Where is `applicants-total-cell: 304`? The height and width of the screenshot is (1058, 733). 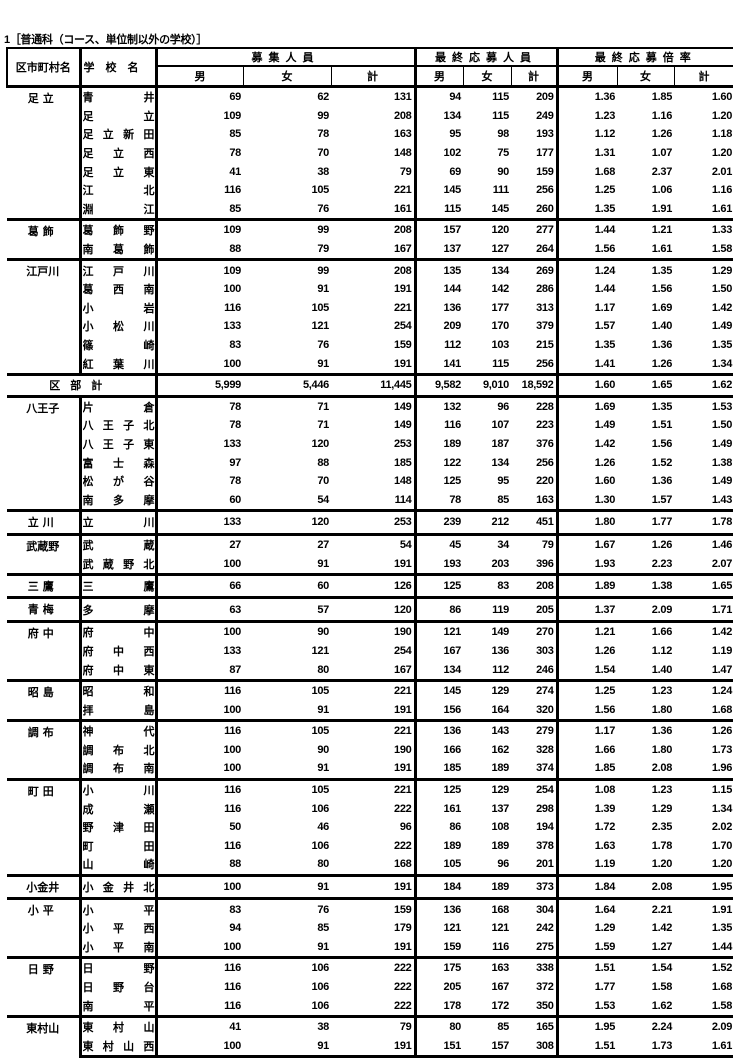 applicants-total-cell: 304 is located at coordinates (534, 908).